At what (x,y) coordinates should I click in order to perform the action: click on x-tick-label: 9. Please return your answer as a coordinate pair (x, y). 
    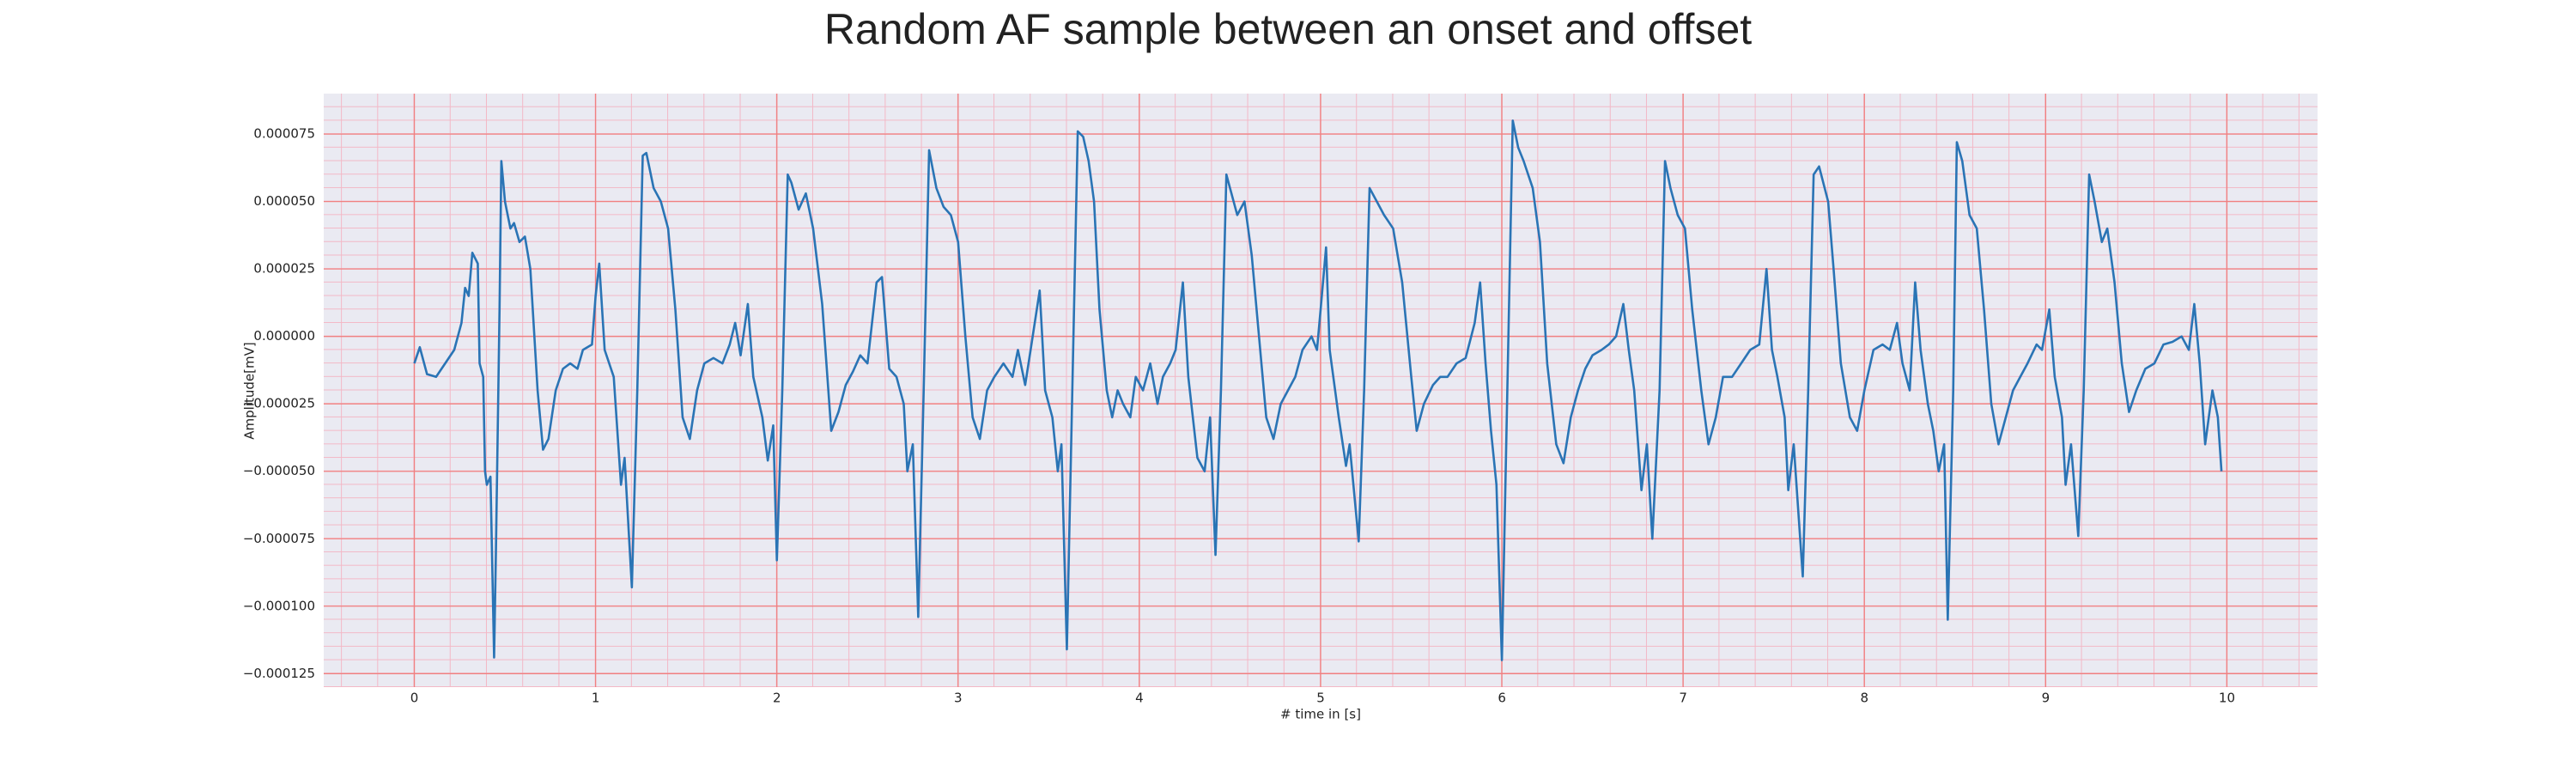
    Looking at the image, I should click on (2046, 698).